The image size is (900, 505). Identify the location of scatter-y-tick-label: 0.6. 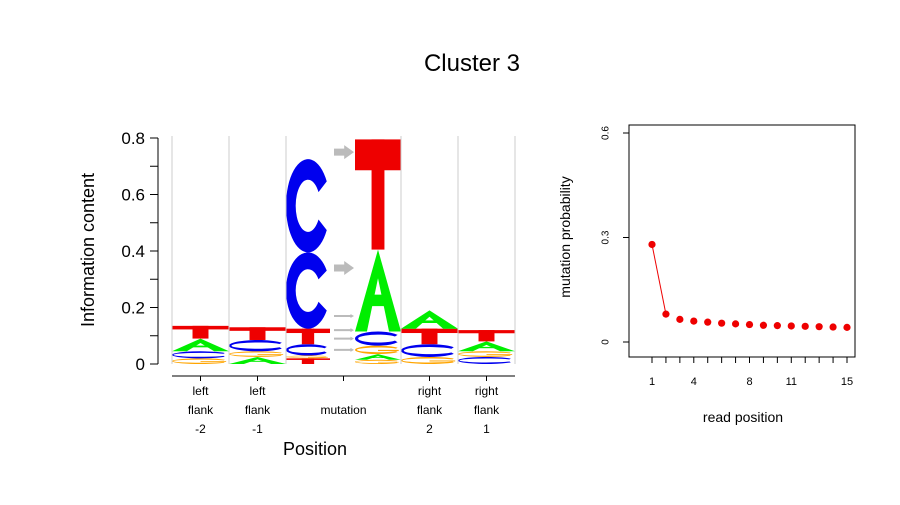
(606, 133).